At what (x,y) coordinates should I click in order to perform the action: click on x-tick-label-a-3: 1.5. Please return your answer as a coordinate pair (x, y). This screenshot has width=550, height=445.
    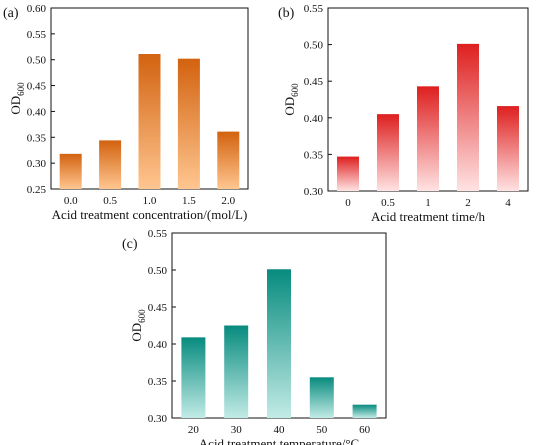
    Looking at the image, I should click on (189, 201).